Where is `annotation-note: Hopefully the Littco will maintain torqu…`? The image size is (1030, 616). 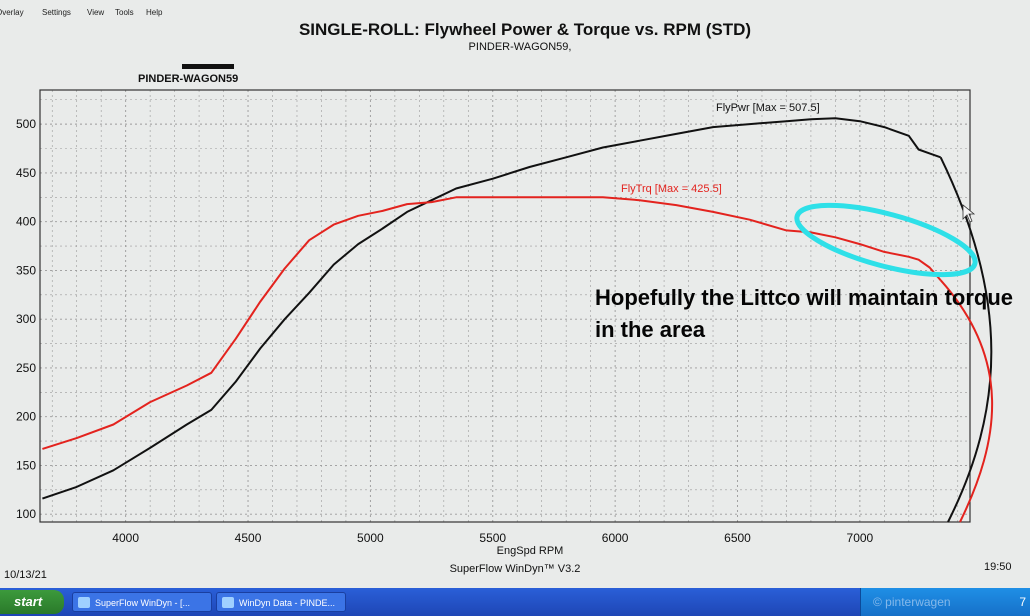
annotation-note: Hopefully the Littco will maintain torqu… is located at coordinates (804, 313).